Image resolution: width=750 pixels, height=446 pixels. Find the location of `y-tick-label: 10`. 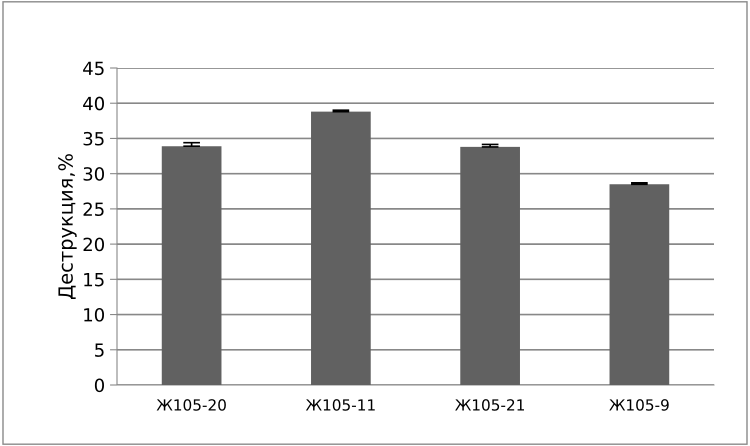

y-tick-label: 10 is located at coordinates (94, 315).